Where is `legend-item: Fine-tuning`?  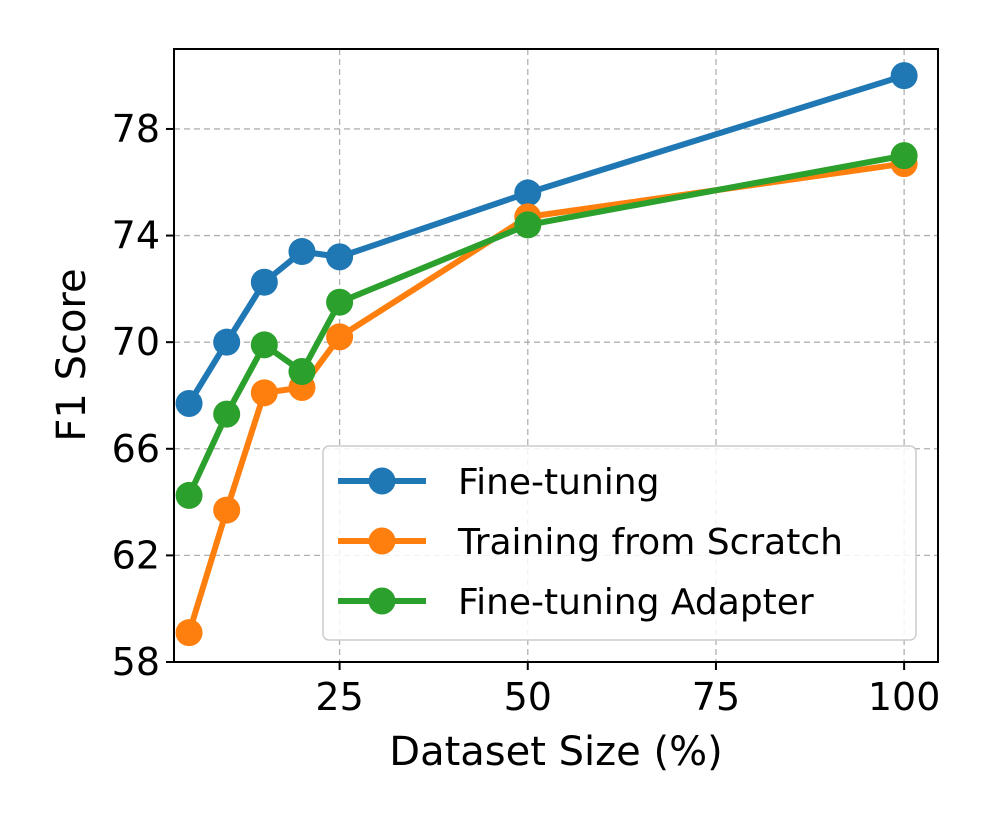 legend-item: Fine-tuning is located at coordinates (498, 482).